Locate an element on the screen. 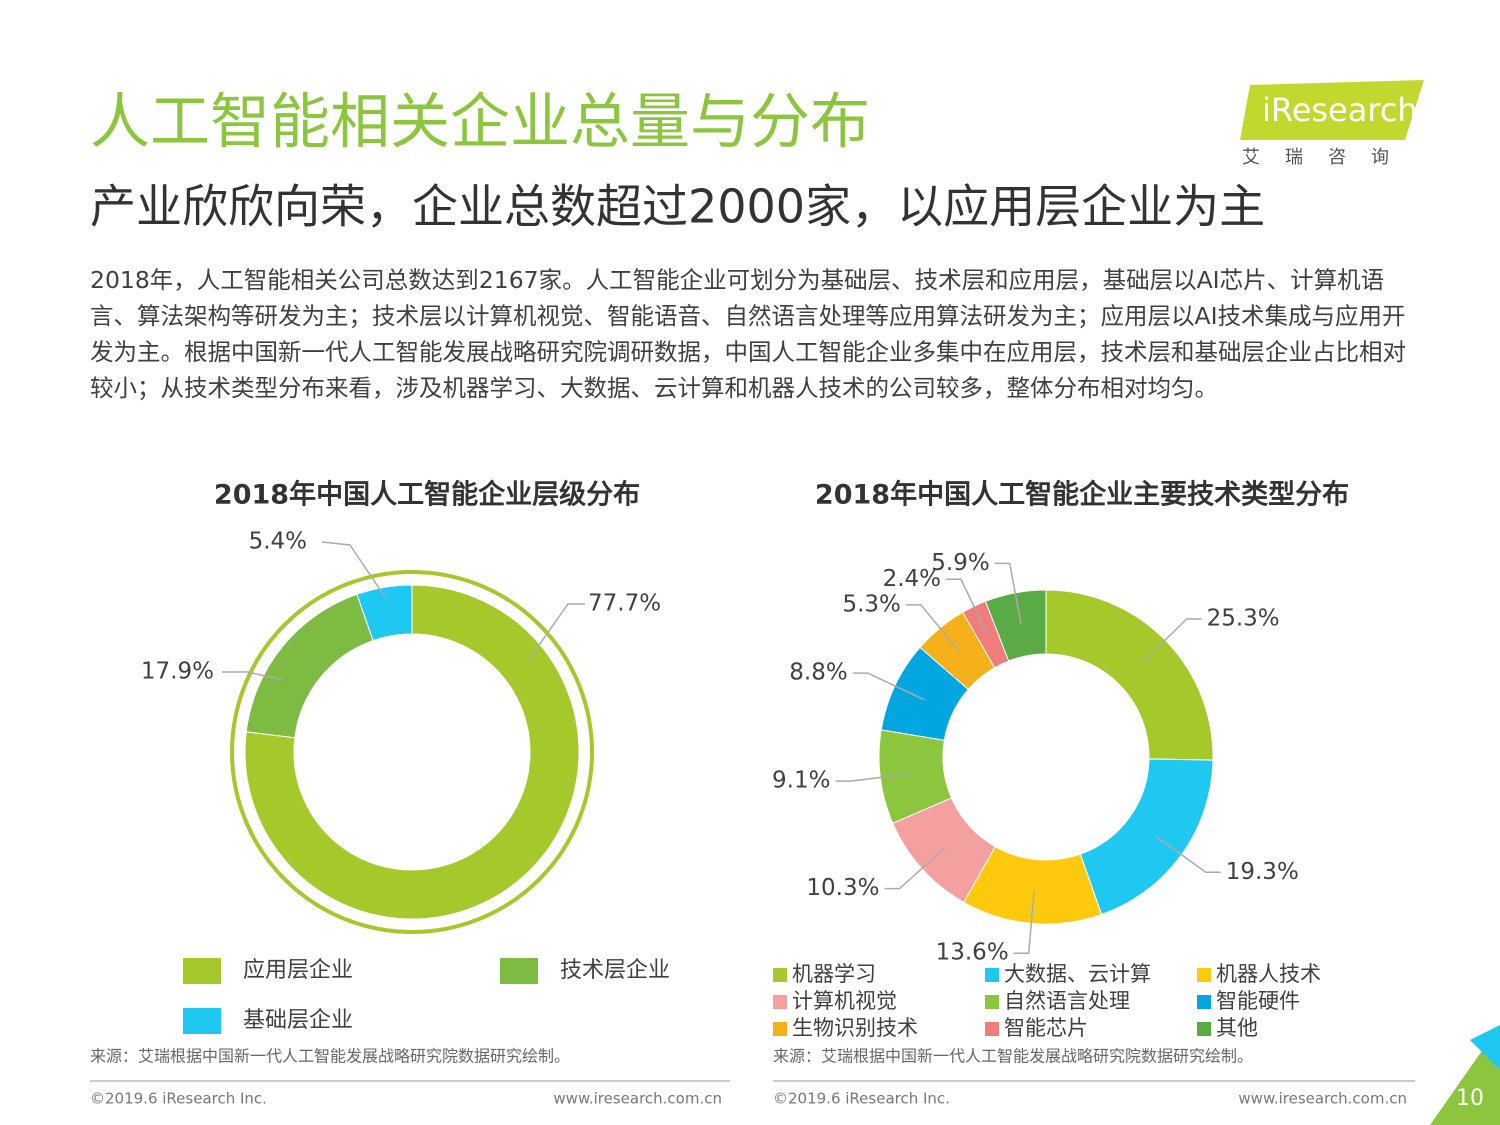 Image resolution: width=1500 pixels, height=1125 pixels. legend-label: 自然语言处理 is located at coordinates (1067, 1001).